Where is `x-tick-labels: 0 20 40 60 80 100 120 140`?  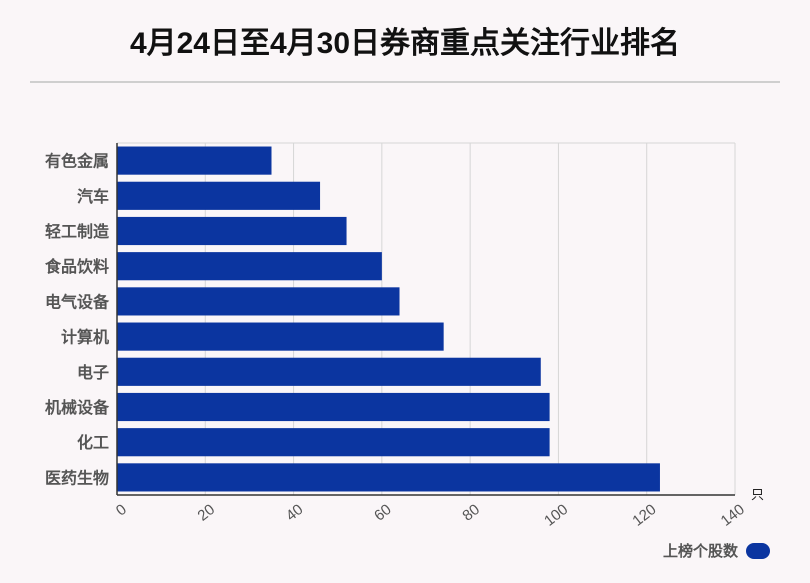
x-tick-labels: 0 20 40 60 80 100 120 140 is located at coordinates (430, 515).